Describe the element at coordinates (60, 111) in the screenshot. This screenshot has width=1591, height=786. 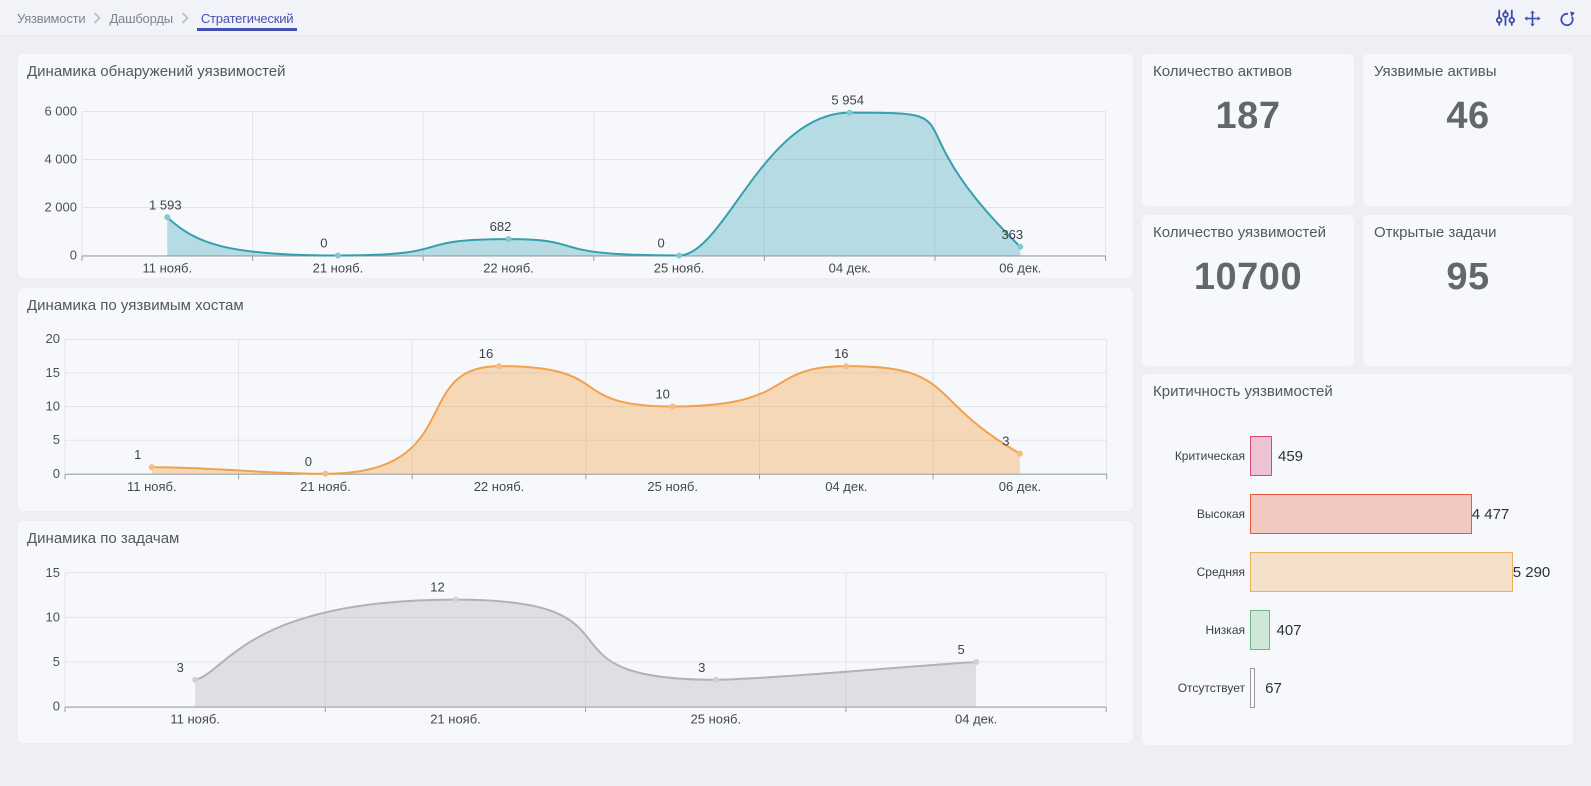
I see `svg-text: 6 000` at that location.